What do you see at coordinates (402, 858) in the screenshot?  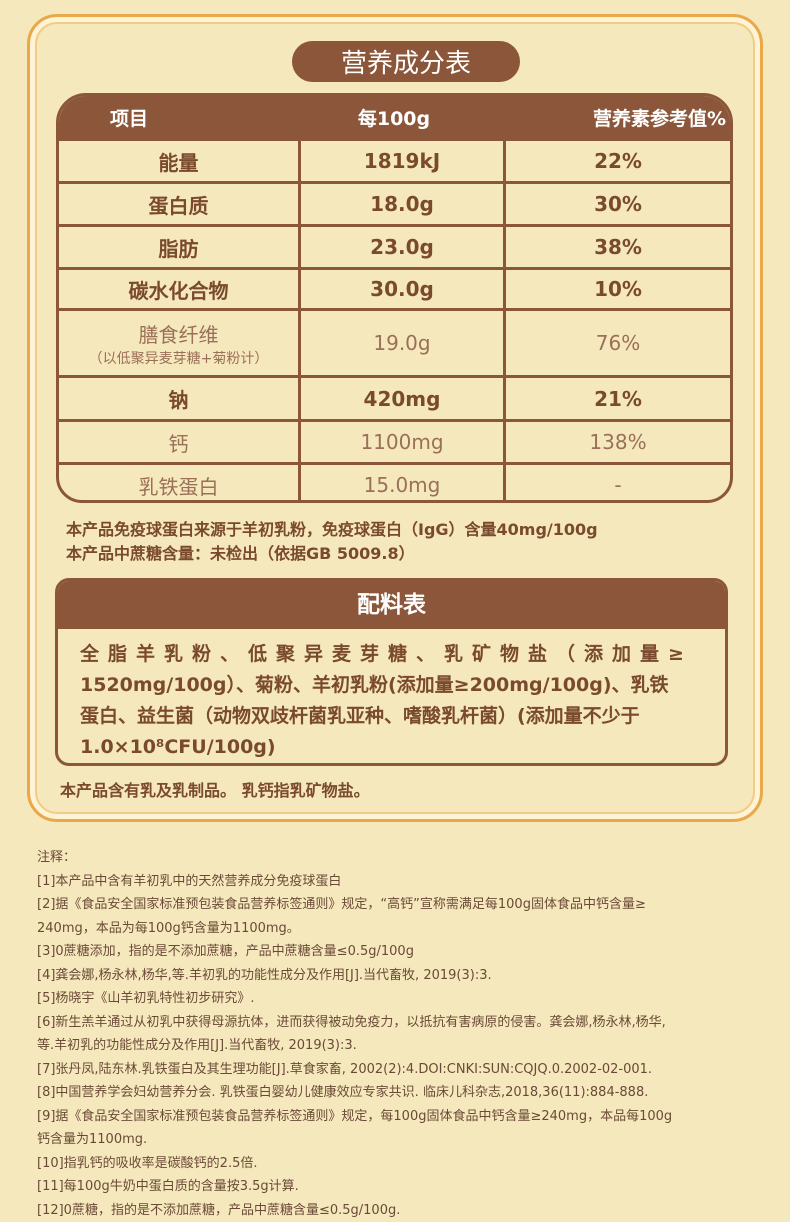 I see `footnote-line: 注释：` at bounding box center [402, 858].